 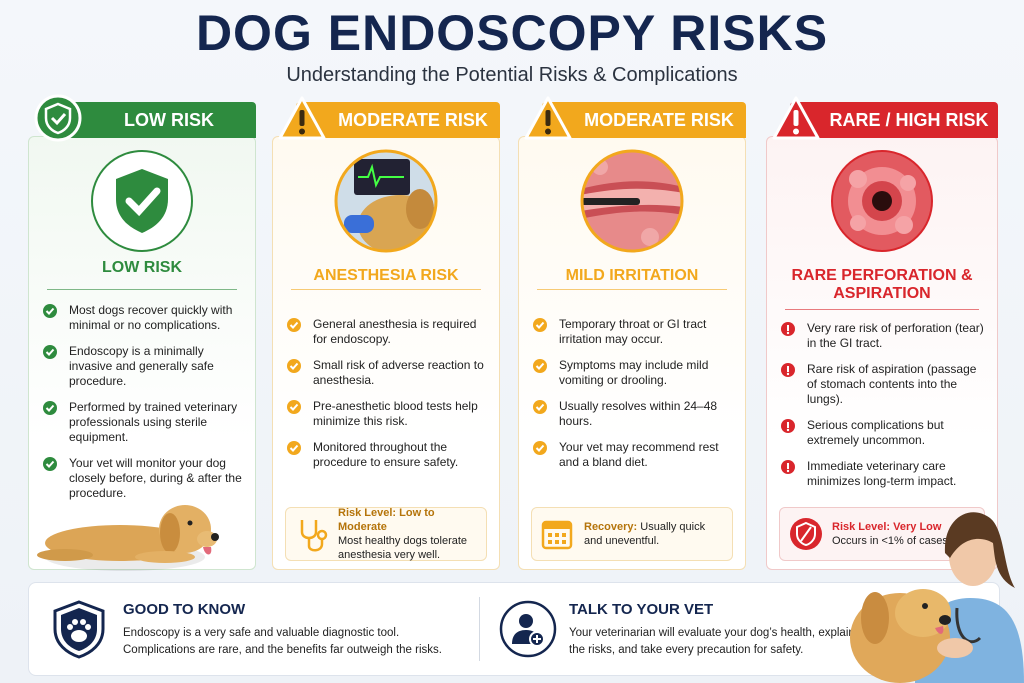 What do you see at coordinates (638, 413) in the screenshot?
I see `bullet-text: Usually resolves within 24–48 hours.` at bounding box center [638, 413].